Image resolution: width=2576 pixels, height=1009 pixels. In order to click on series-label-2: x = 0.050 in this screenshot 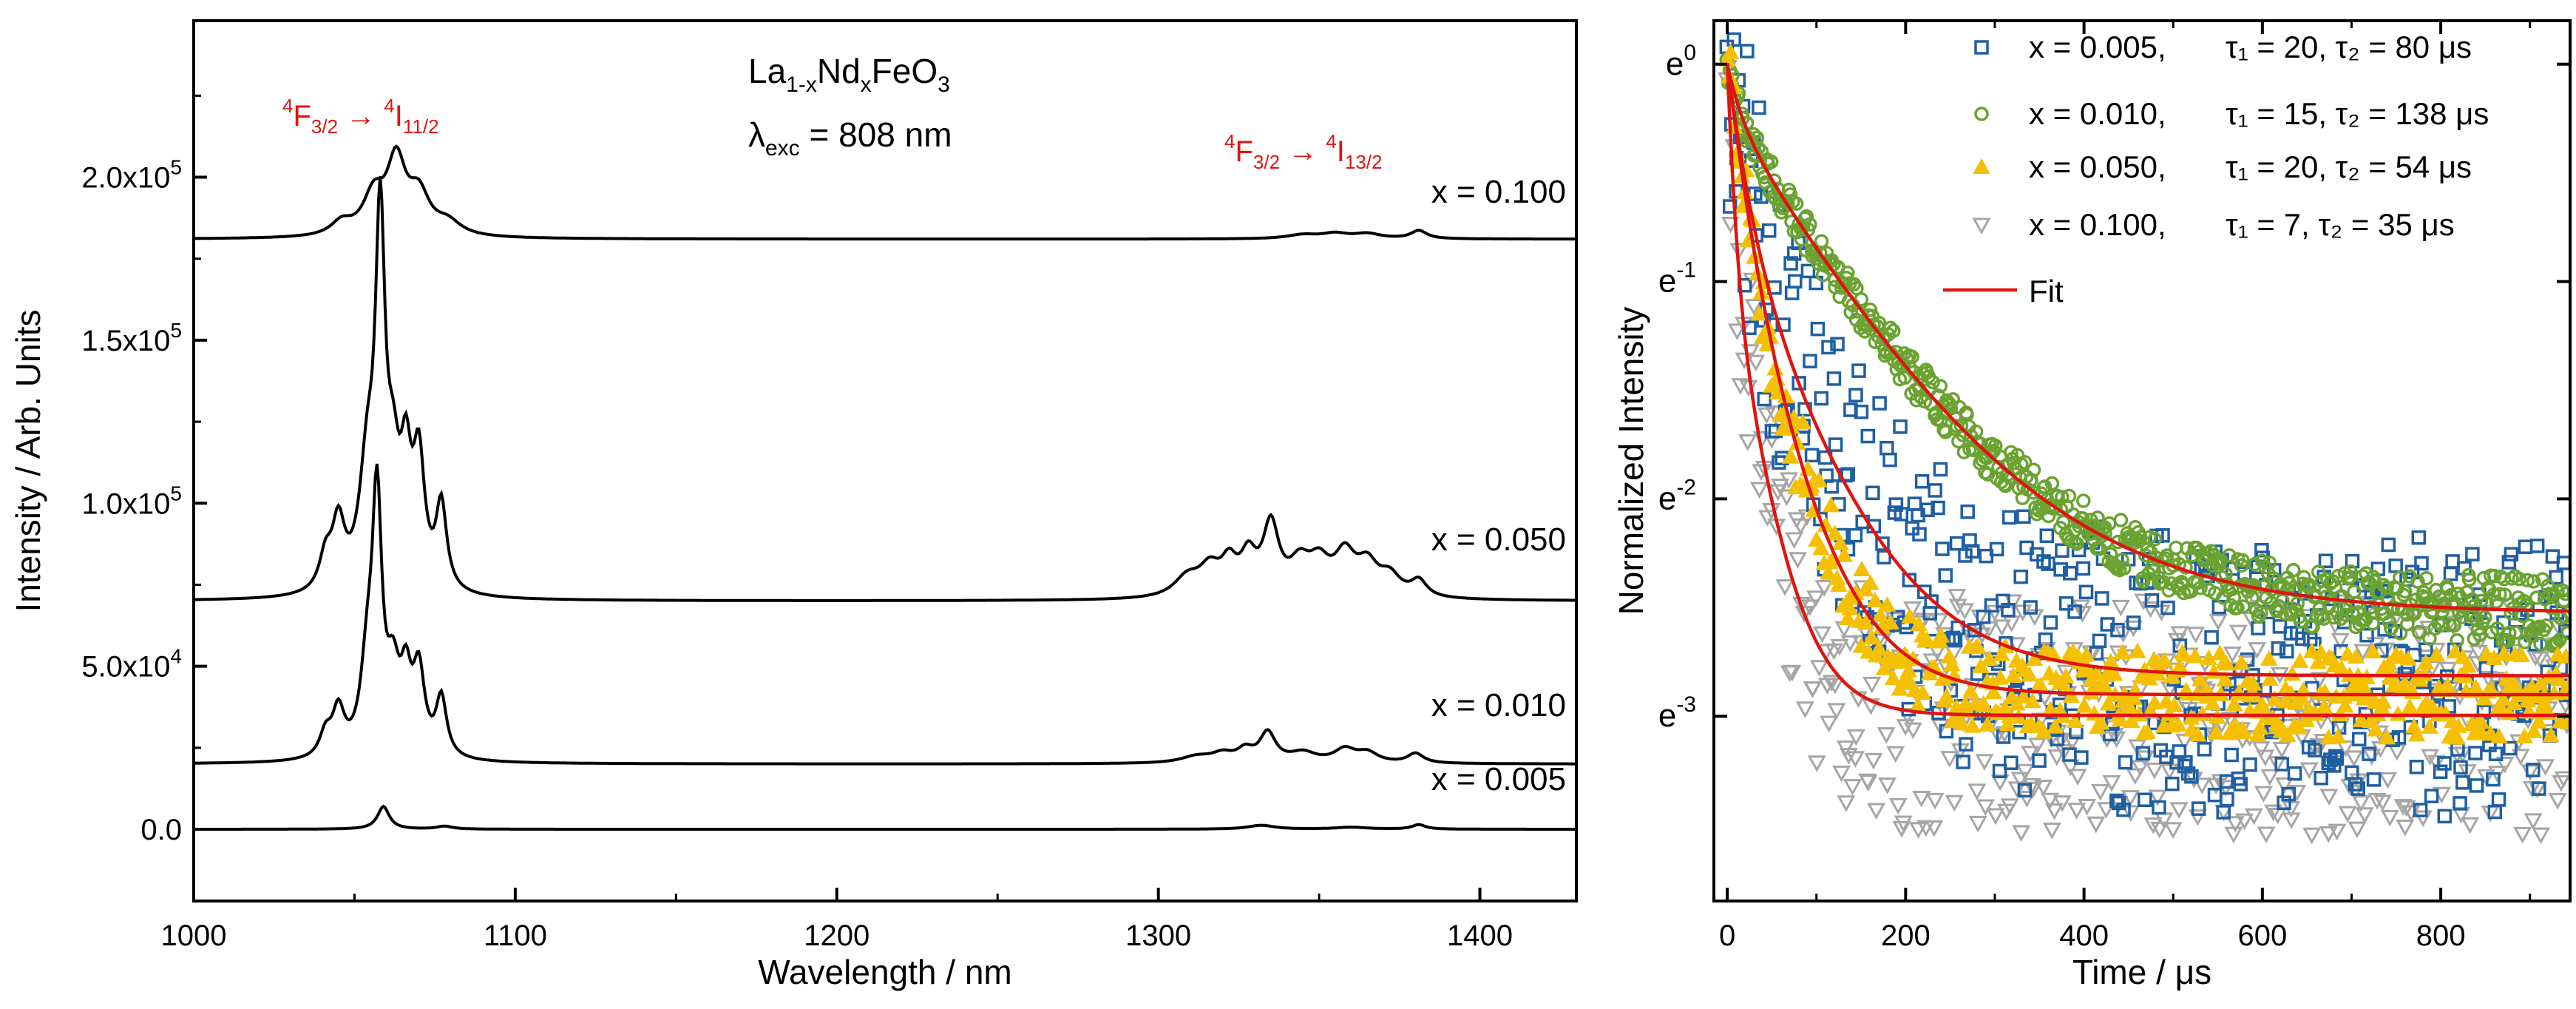, I will do `click(1498, 540)`.